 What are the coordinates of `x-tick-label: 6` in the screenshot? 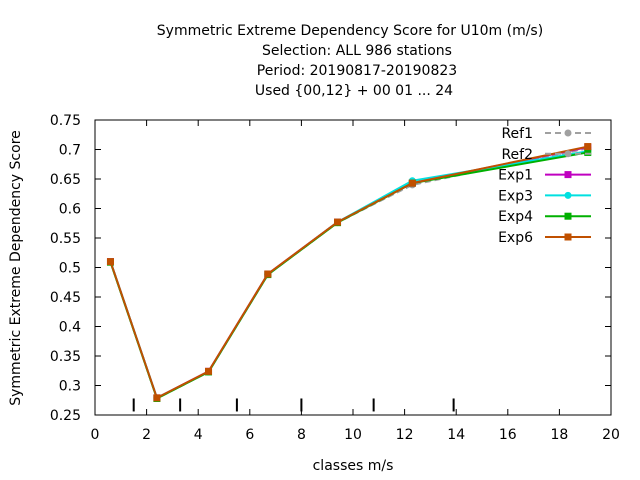 It's located at (249, 435).